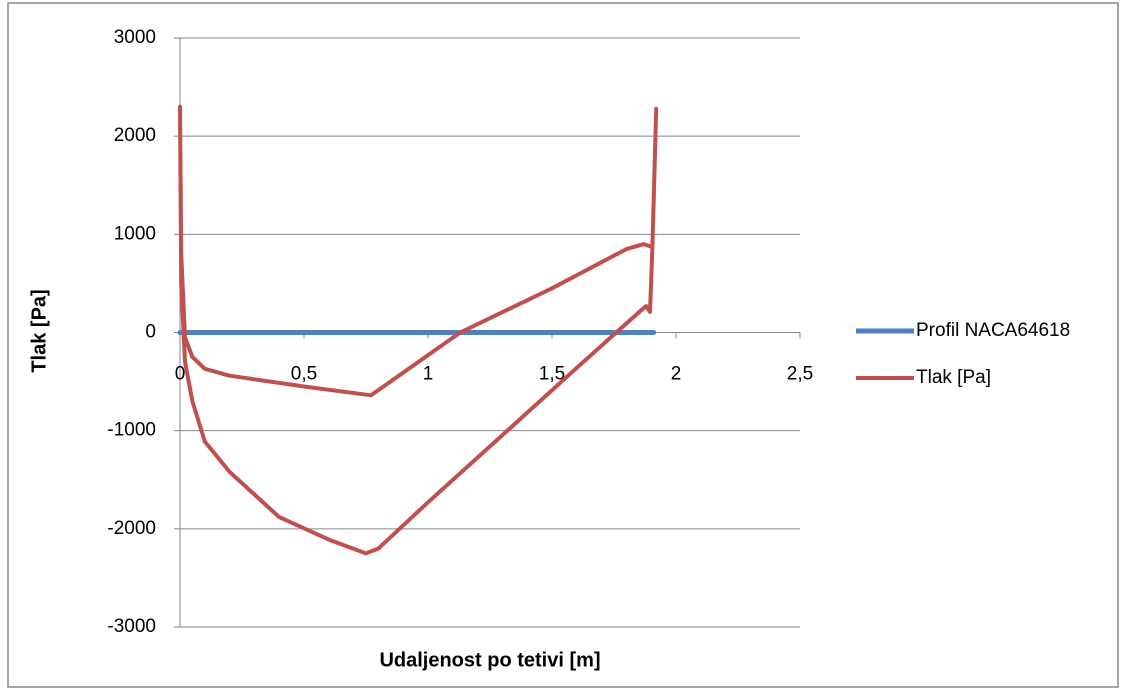 This screenshot has height=691, width=1127. Describe the element at coordinates (993, 330) in the screenshot. I see `legend-label: Profil NACA64618` at that location.